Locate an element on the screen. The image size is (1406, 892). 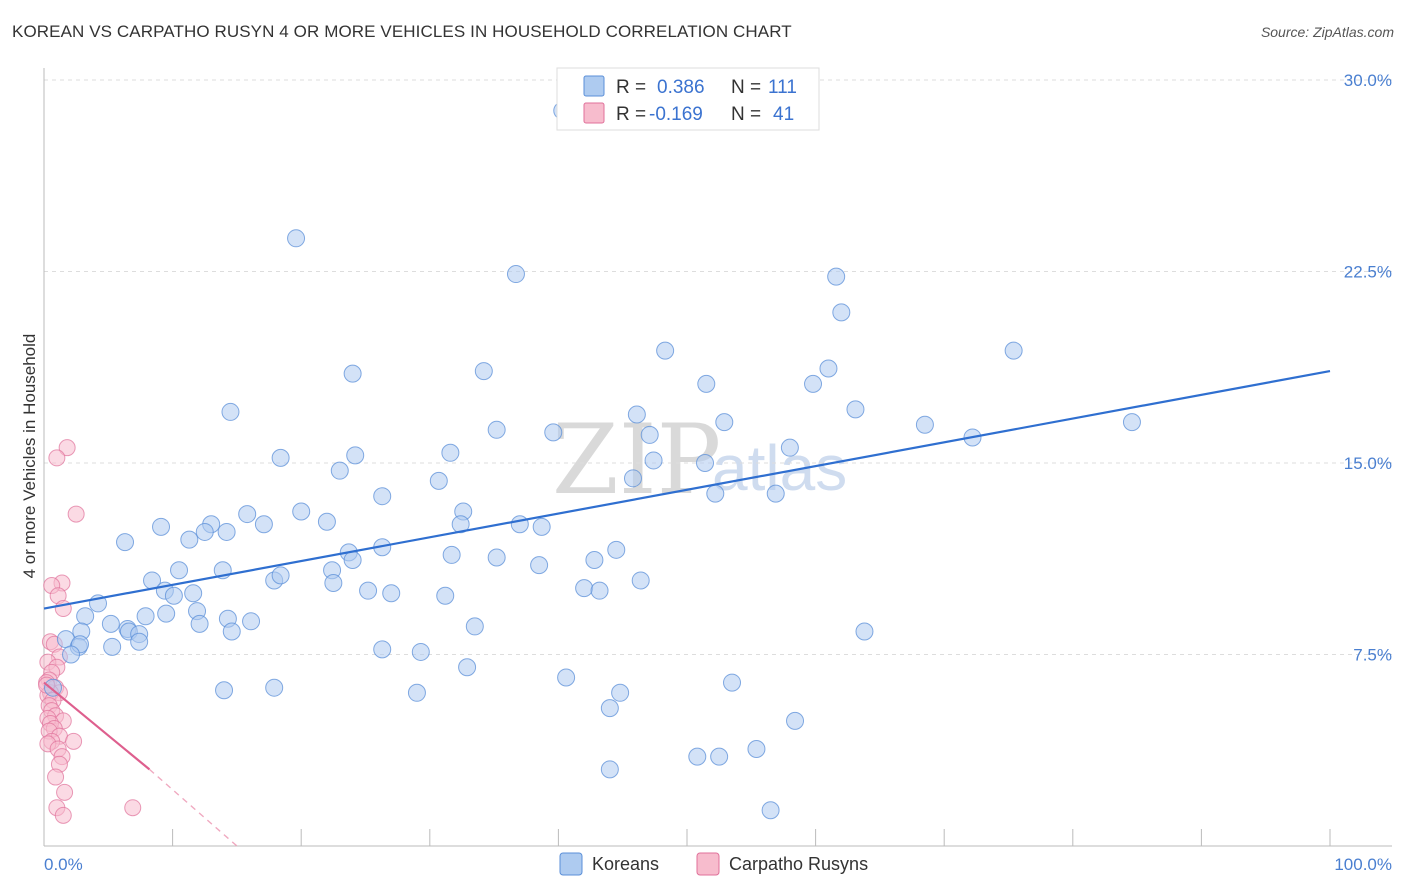
y-axis-title: 4 or more Vehicles in Household is located at coordinates (29, 456).